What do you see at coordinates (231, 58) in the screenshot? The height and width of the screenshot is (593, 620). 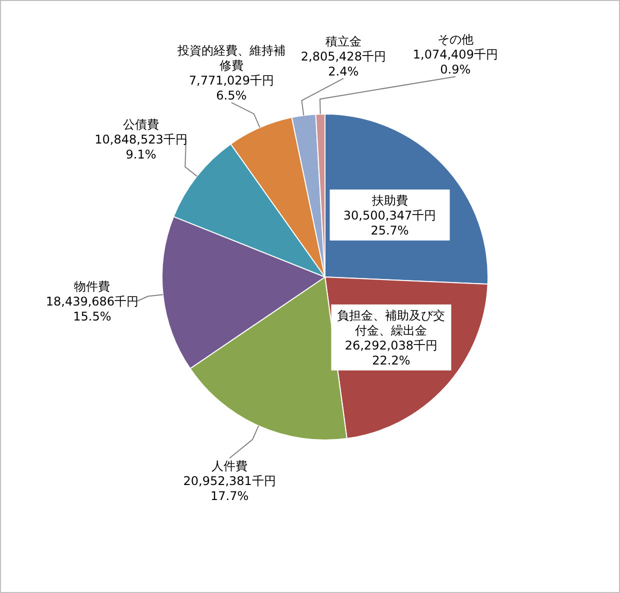 I see `slice-label: 投資的経費、維持補修費` at bounding box center [231, 58].